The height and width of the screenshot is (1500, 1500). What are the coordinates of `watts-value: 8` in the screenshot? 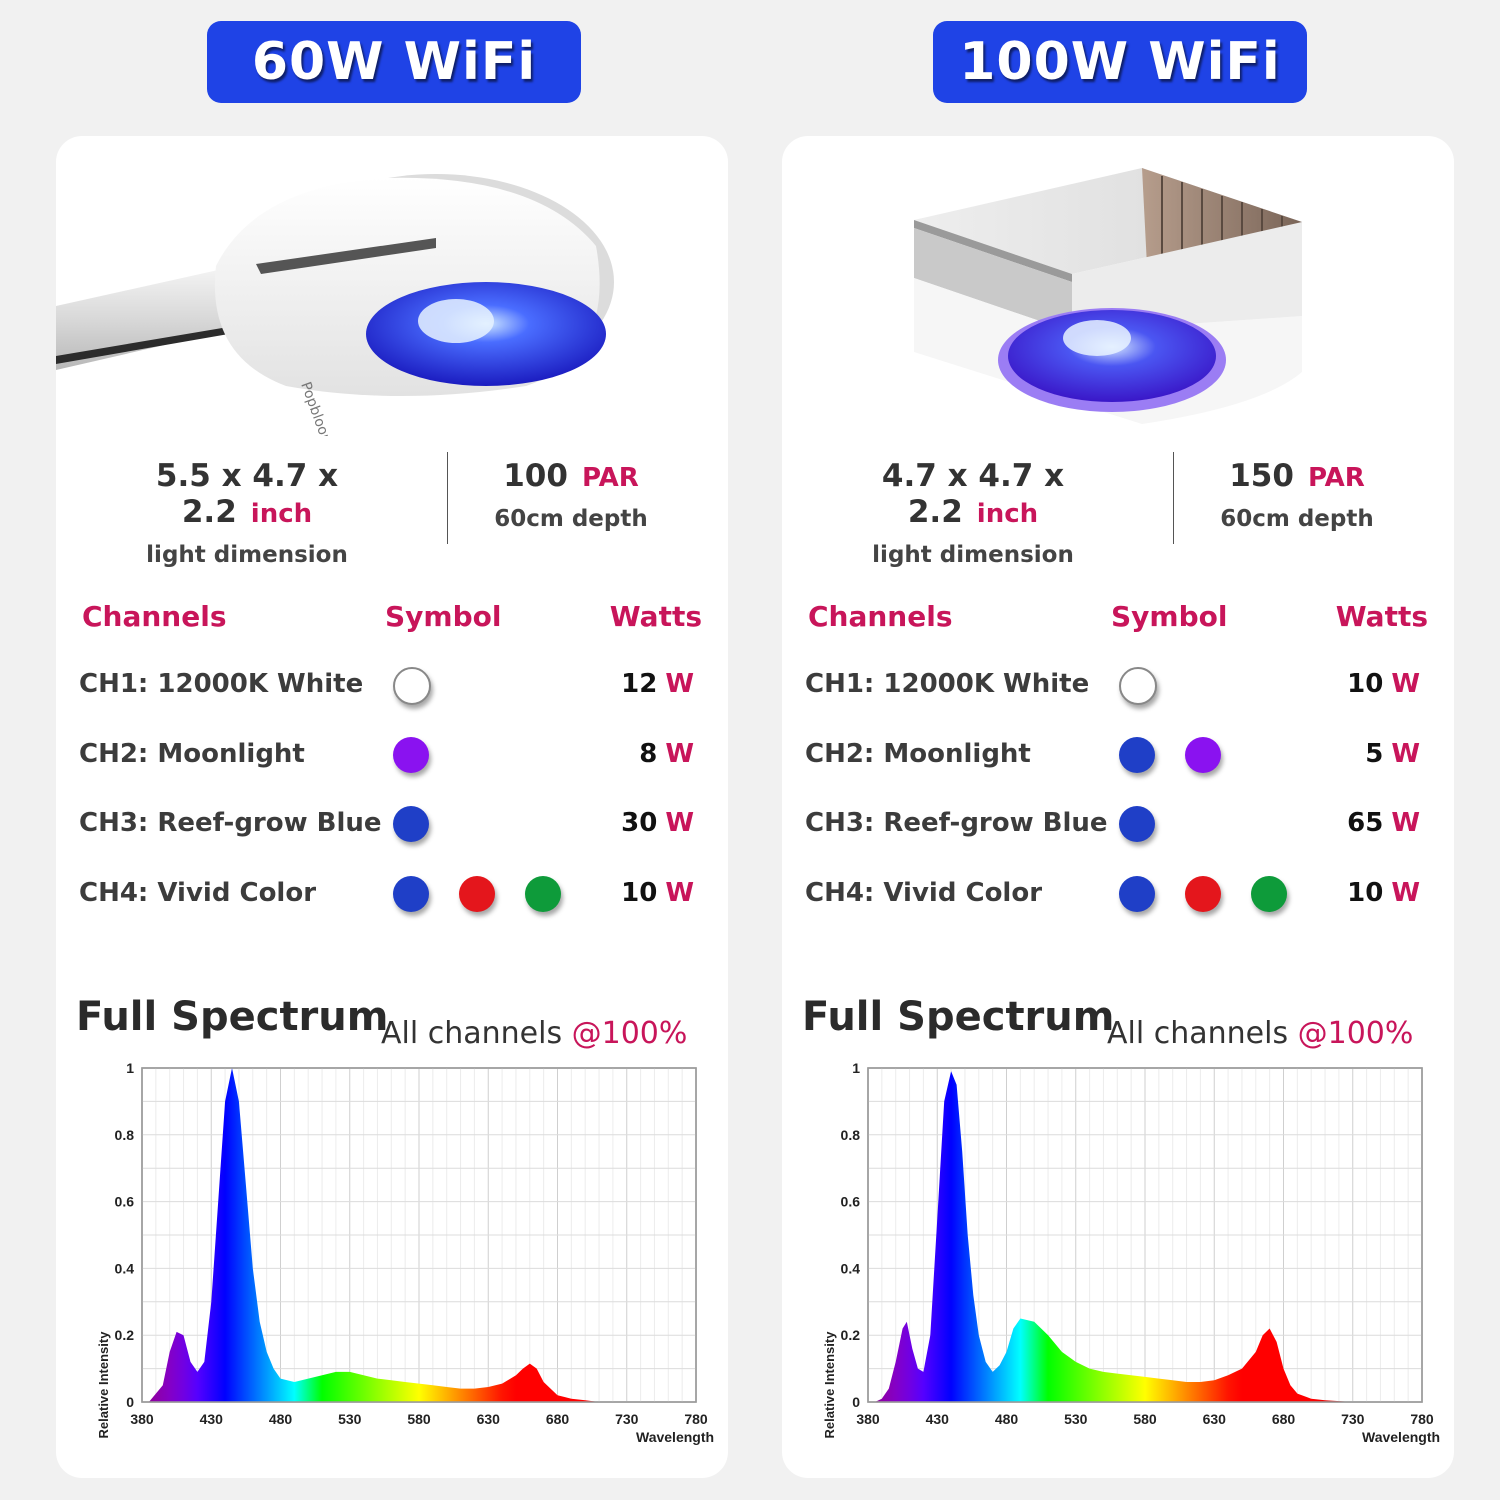 It's located at (648, 753).